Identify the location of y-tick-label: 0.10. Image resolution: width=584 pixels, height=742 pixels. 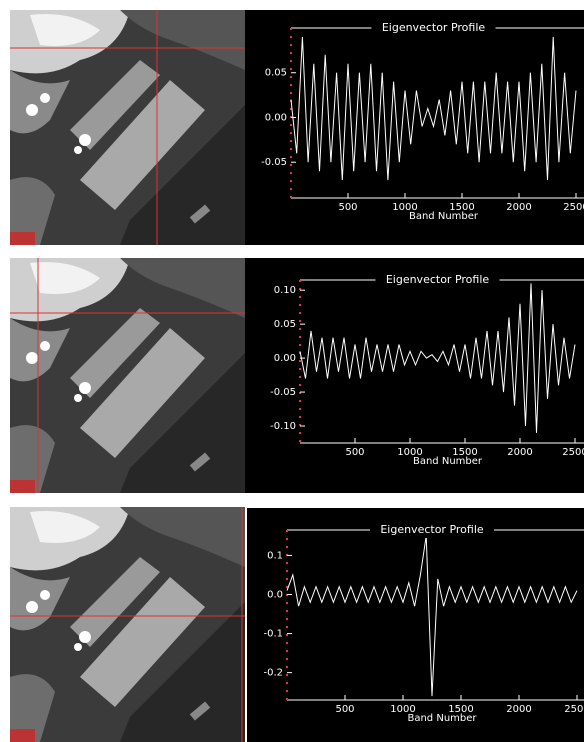
(285, 290).